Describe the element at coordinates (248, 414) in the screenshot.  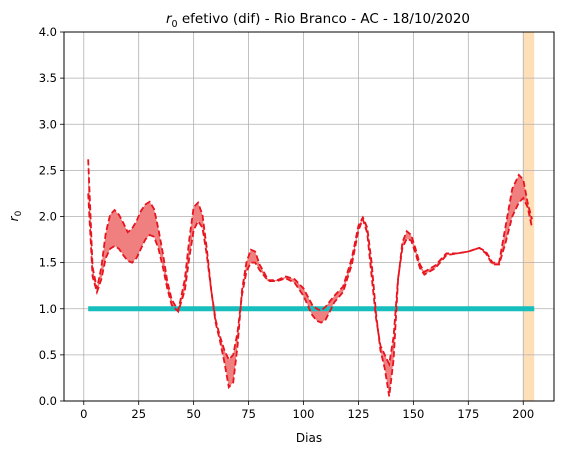
I see `x-tick-label-3: 75` at that location.